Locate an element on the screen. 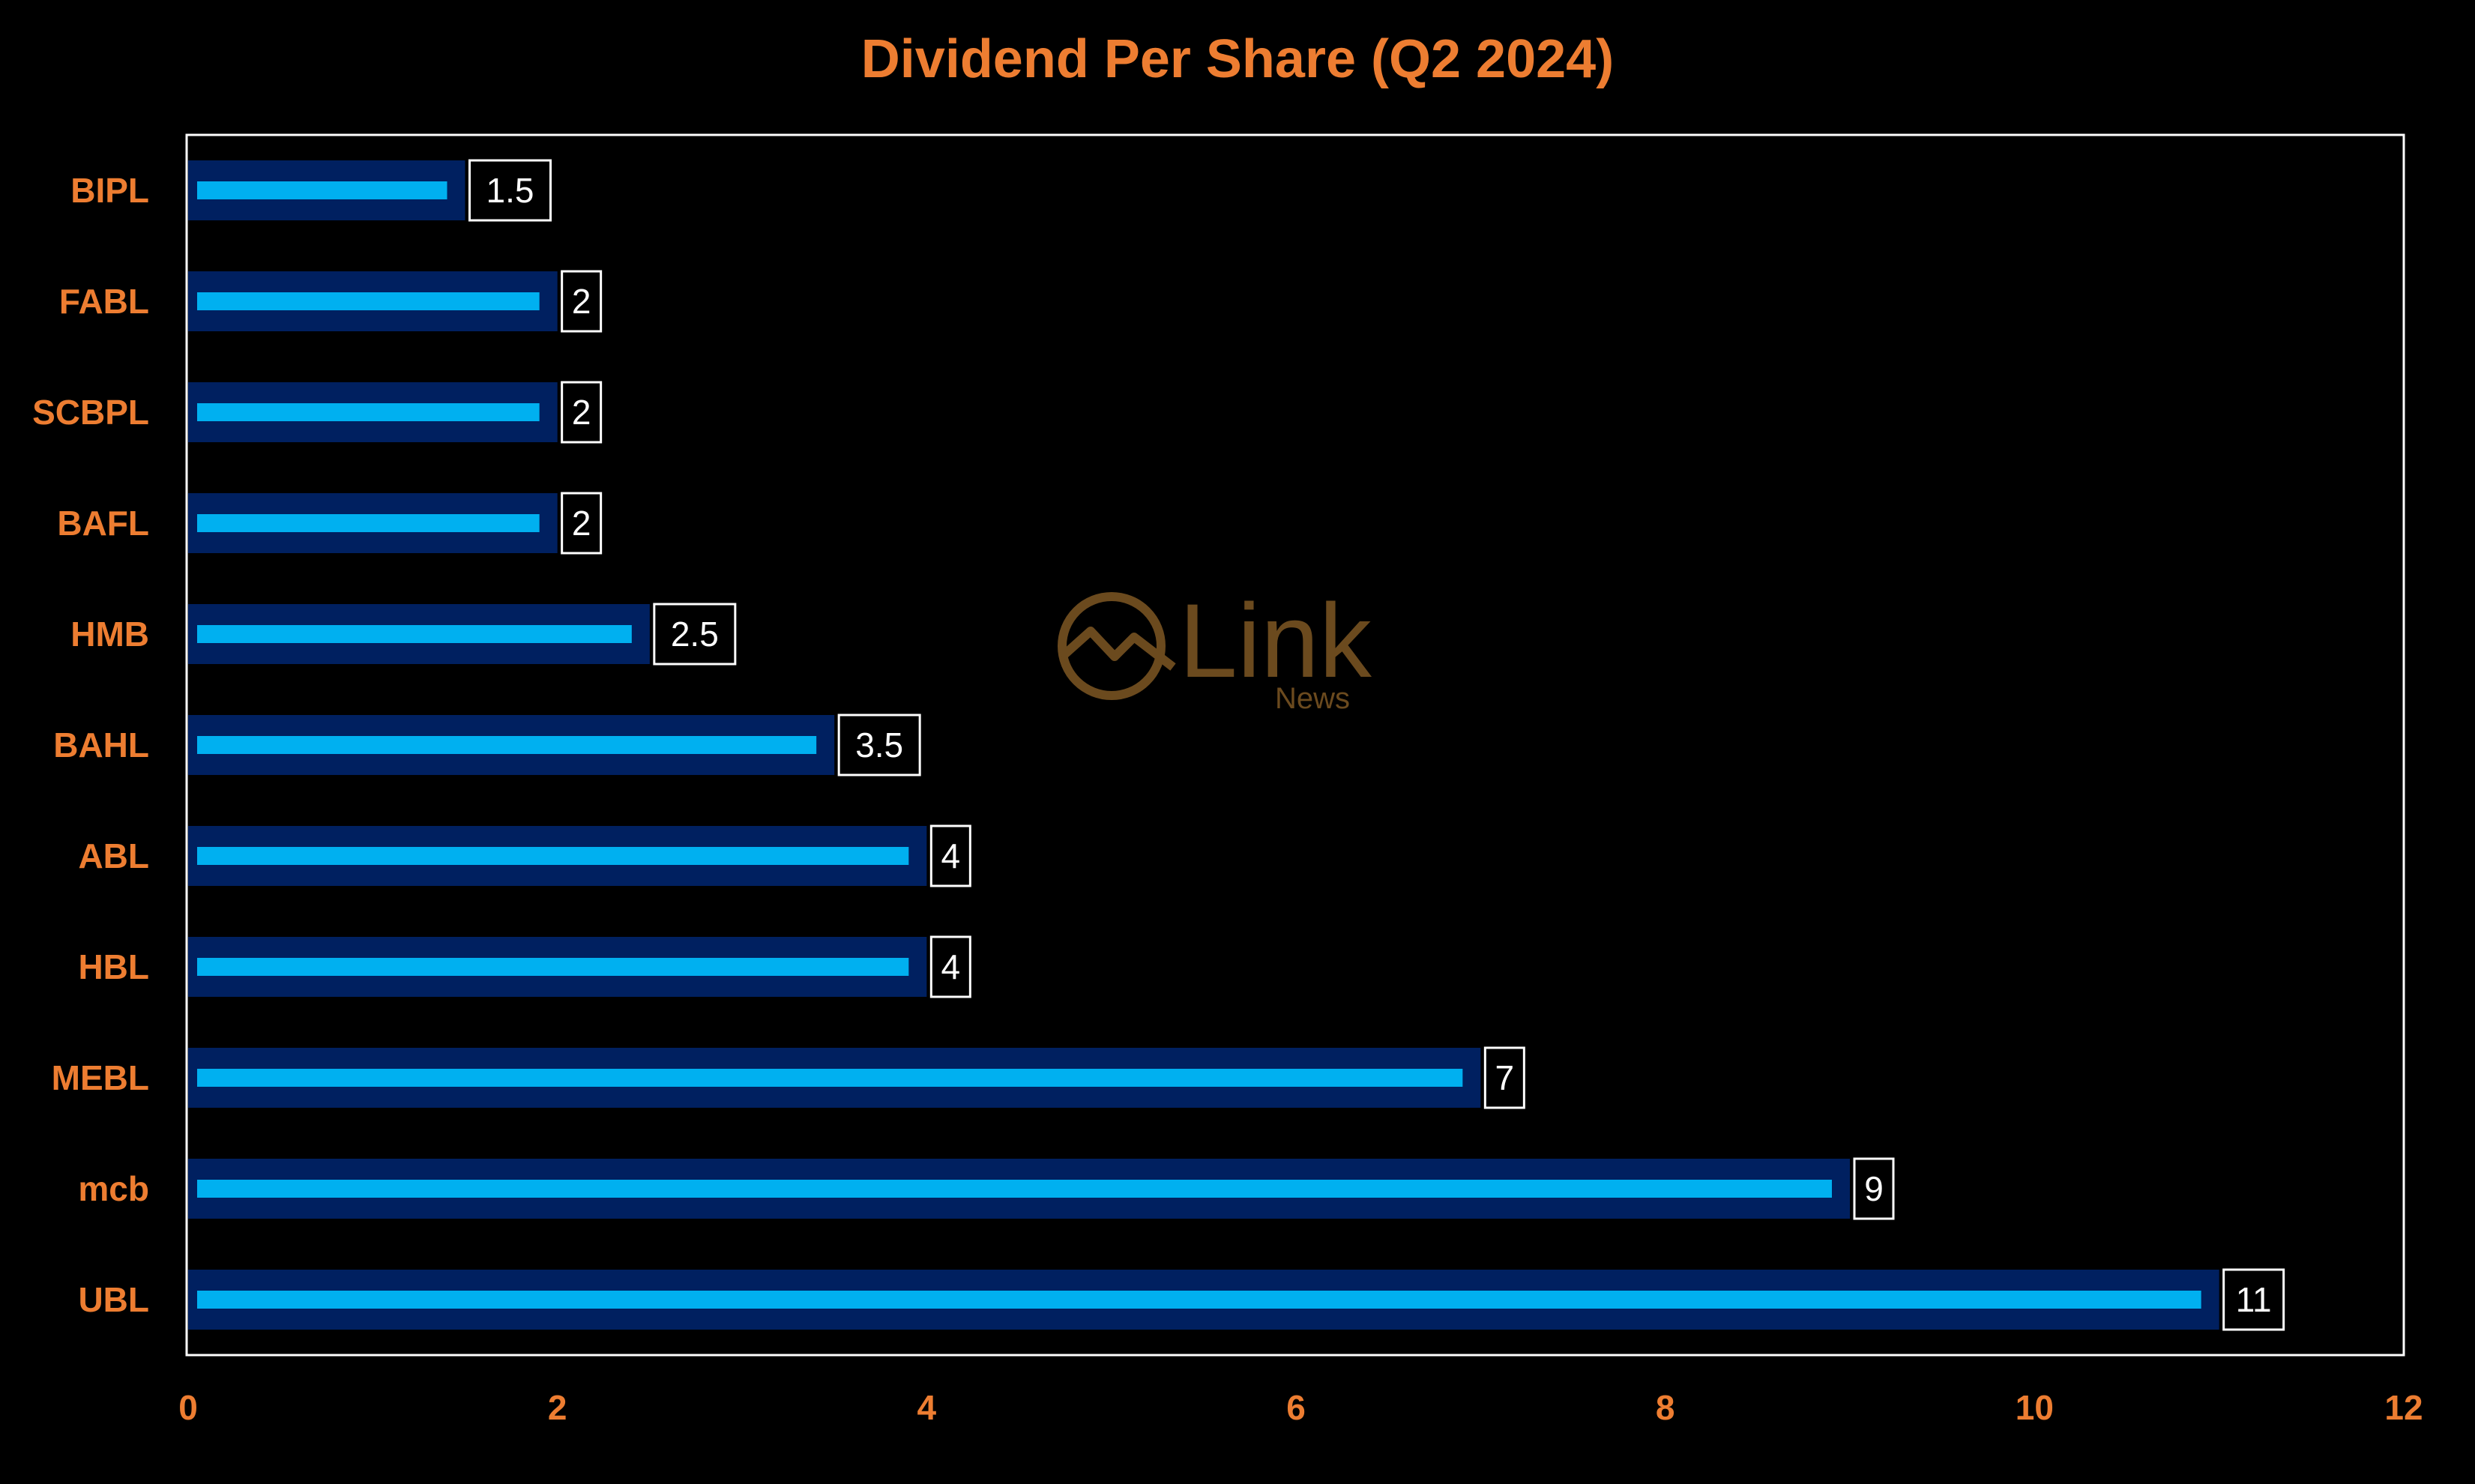 Image resolution: width=2475 pixels, height=1484 pixels. x-tick-8: 8 is located at coordinates (1665, 1408).